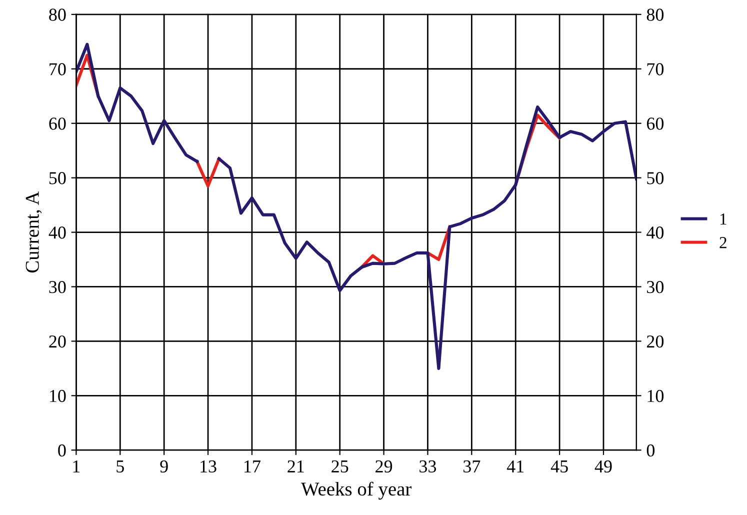 This screenshot has height=515, width=747. What do you see at coordinates (723, 219) in the screenshot?
I see `legend-label: 1` at bounding box center [723, 219].